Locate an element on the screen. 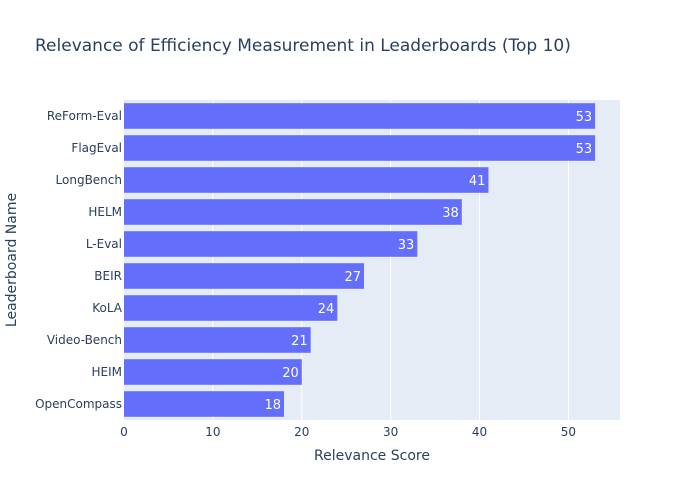 This screenshot has height=500, width=700. y-tick-label: FlagEval is located at coordinates (96, 148).